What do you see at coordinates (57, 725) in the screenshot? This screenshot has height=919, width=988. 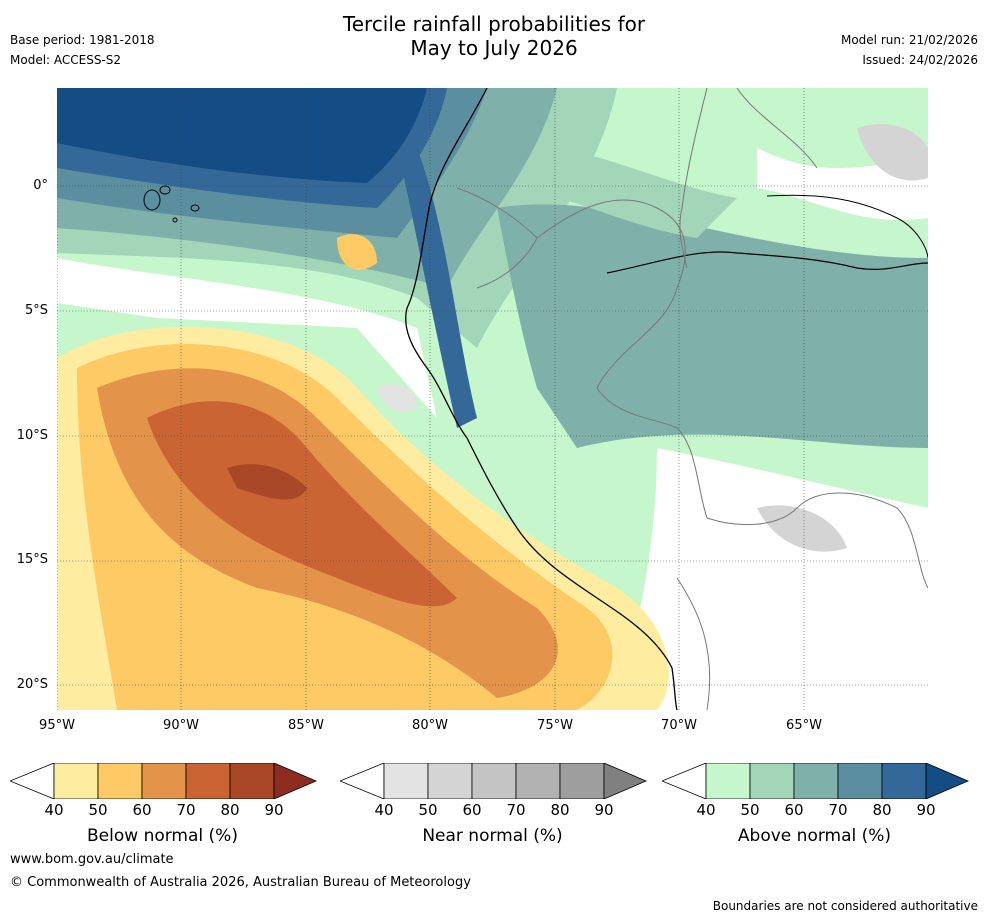 I see `x-tick-95w: 95°W` at bounding box center [57, 725].